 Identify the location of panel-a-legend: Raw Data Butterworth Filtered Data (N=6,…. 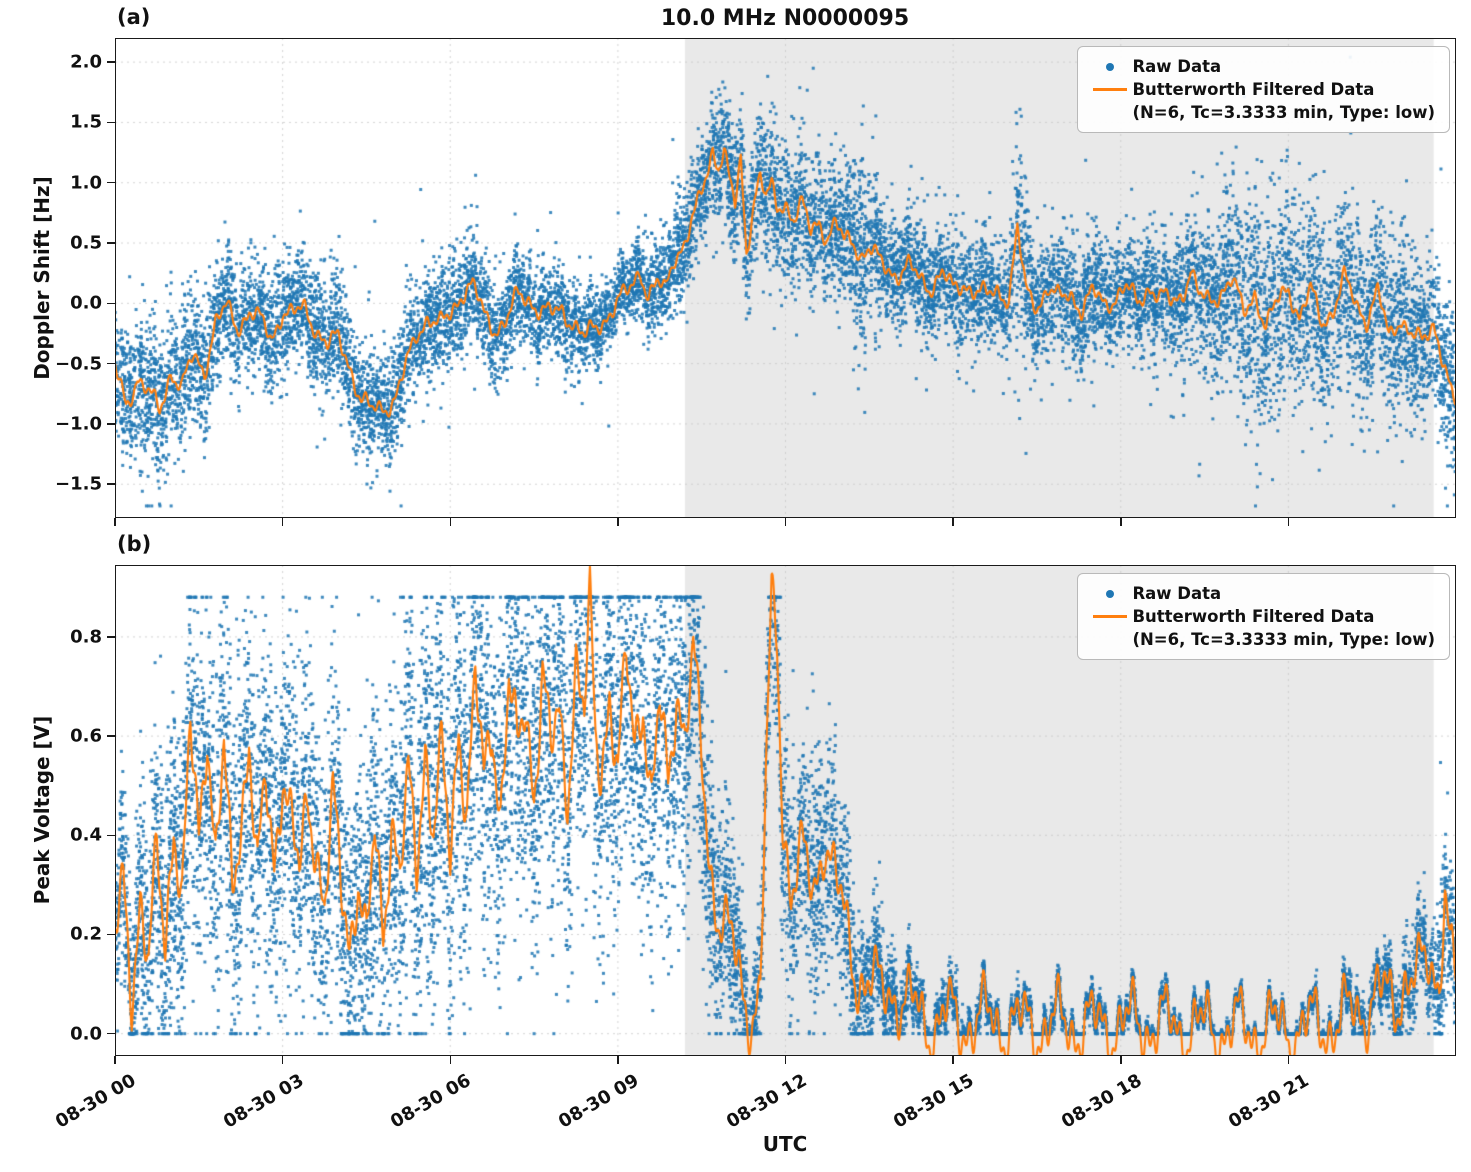
(1263, 89).